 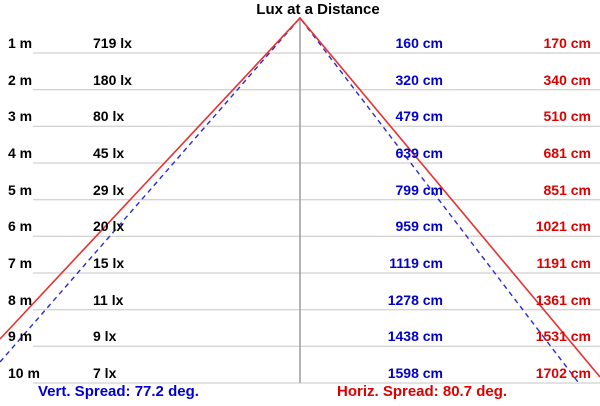 What do you see at coordinates (419, 226) in the screenshot?
I see `vertical-width-label: 959 cm` at bounding box center [419, 226].